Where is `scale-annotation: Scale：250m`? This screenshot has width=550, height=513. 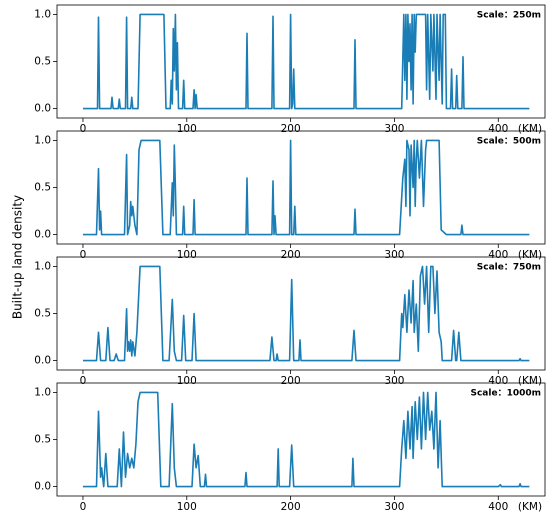 scale-annotation: Scale：250m is located at coordinates (509, 16).